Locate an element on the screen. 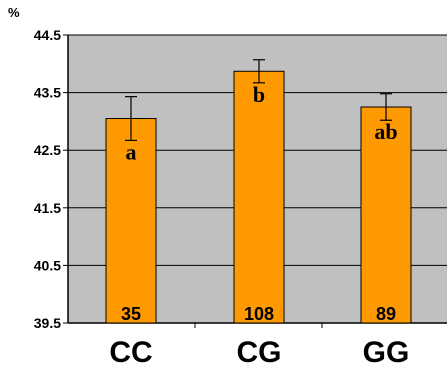 This screenshot has height=369, width=447. y-tick-label: 41.5 is located at coordinates (47, 208).